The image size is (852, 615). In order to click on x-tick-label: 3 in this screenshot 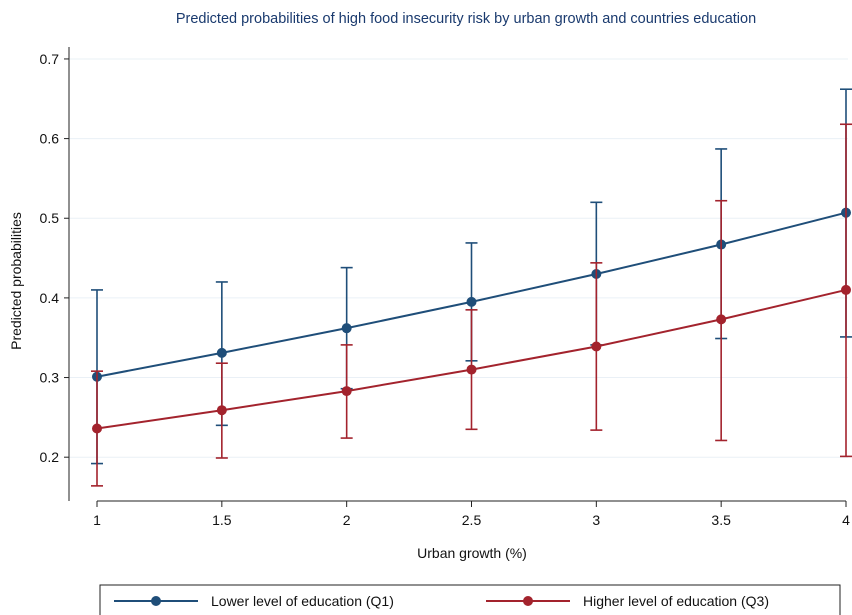, I will do `click(596, 520)`.